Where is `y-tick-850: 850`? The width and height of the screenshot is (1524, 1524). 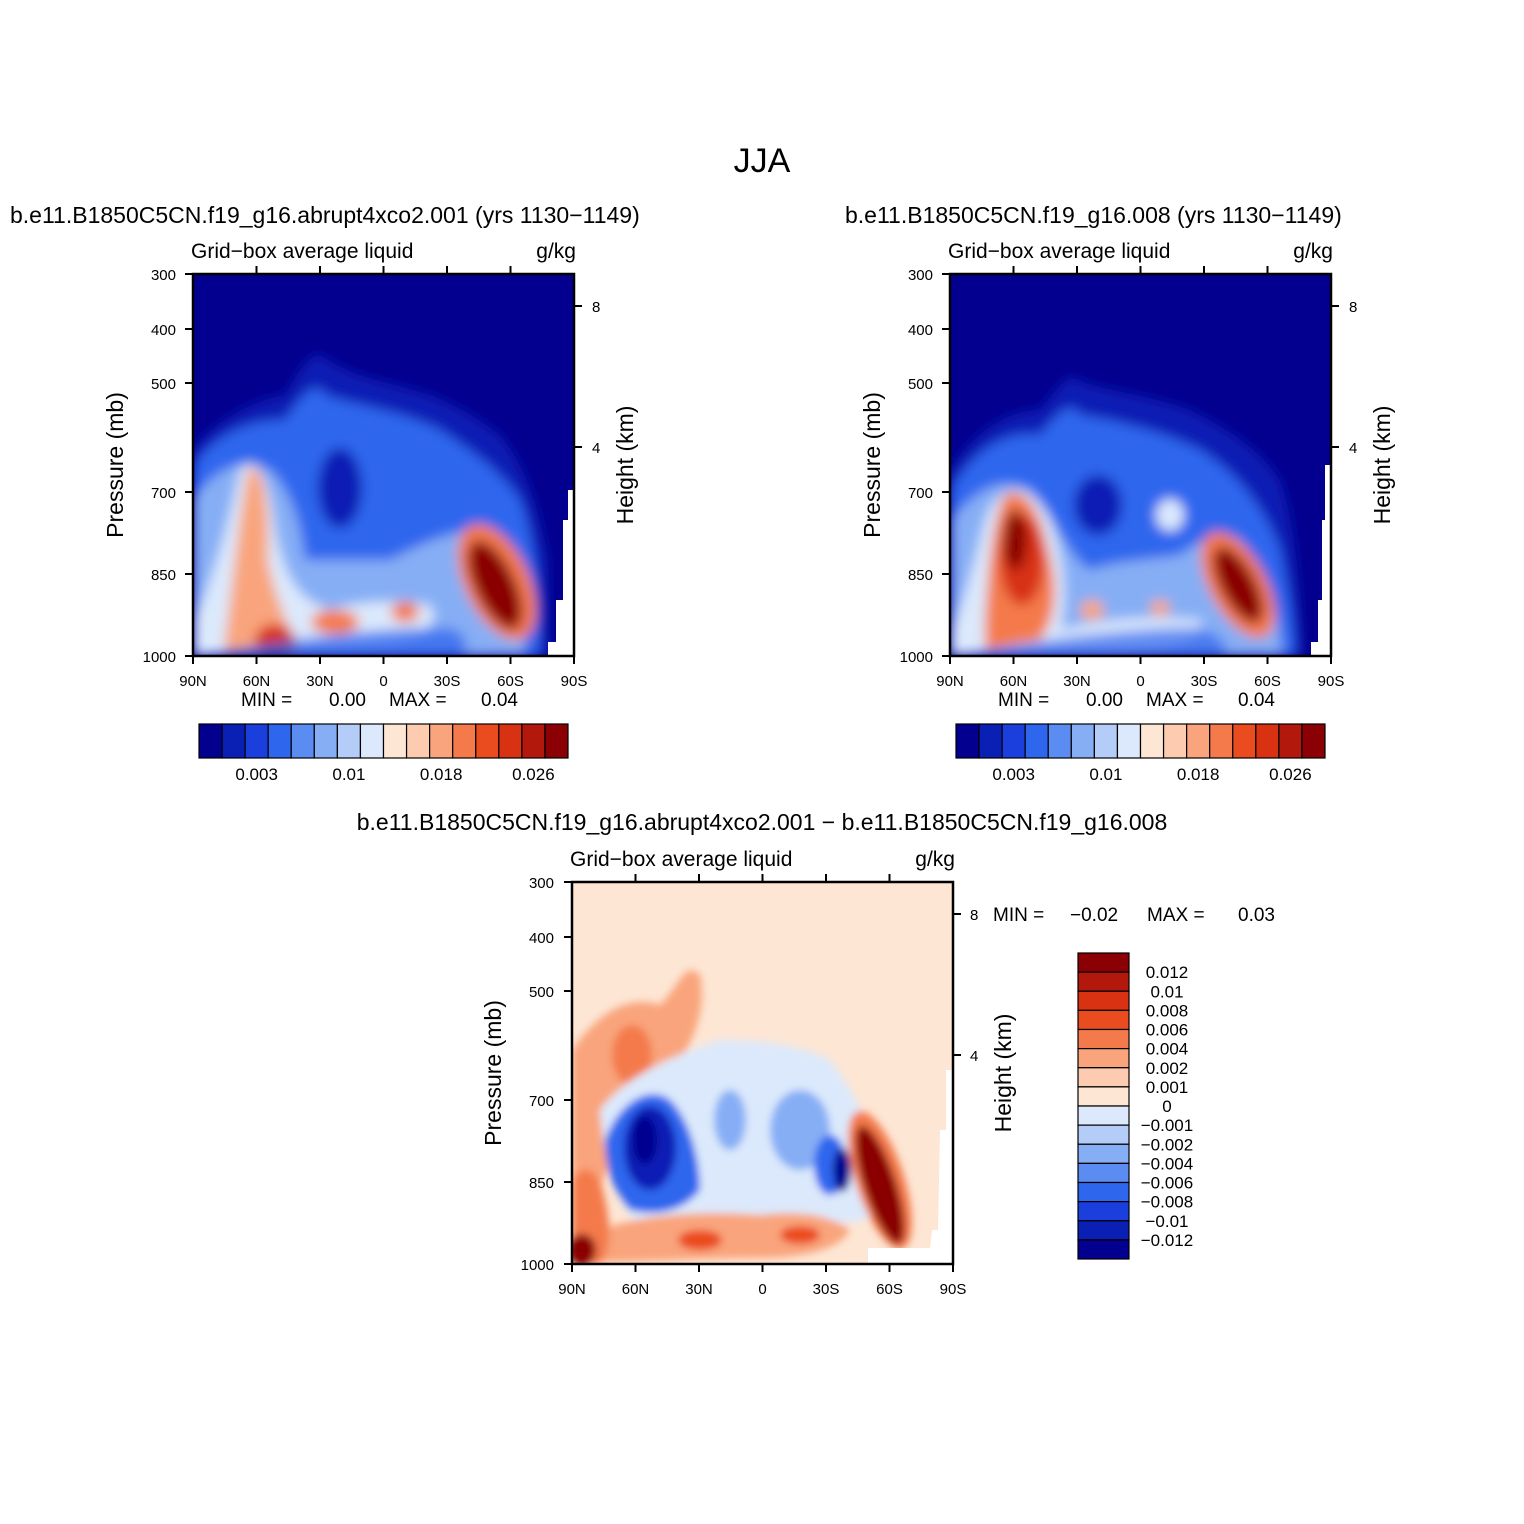
y-tick-850: 850 is located at coordinates (920, 575).